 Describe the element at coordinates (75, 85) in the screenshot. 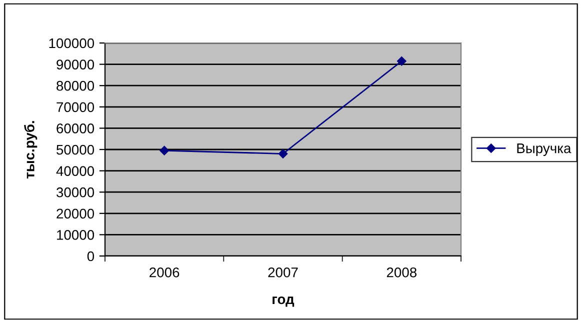

I see `y-tick-label: 80000` at that location.